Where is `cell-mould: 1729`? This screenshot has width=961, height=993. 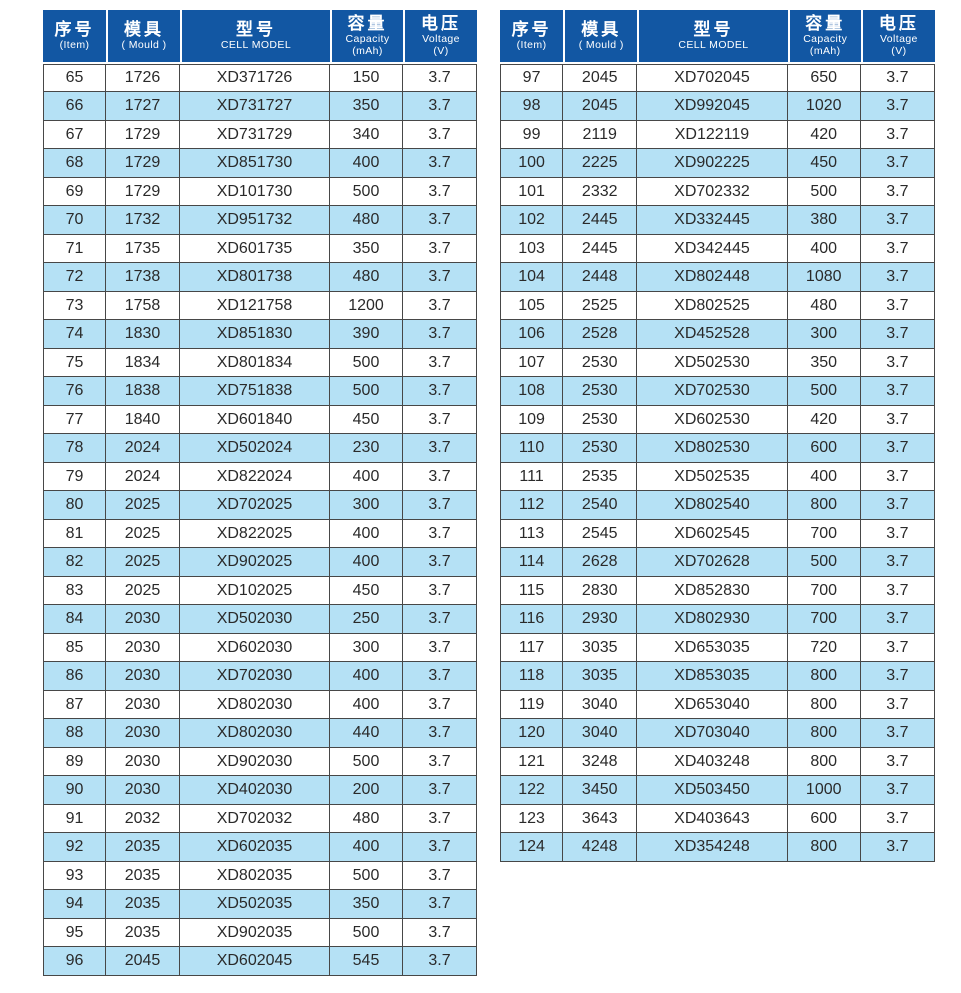 cell-mould: 1729 is located at coordinates (143, 192).